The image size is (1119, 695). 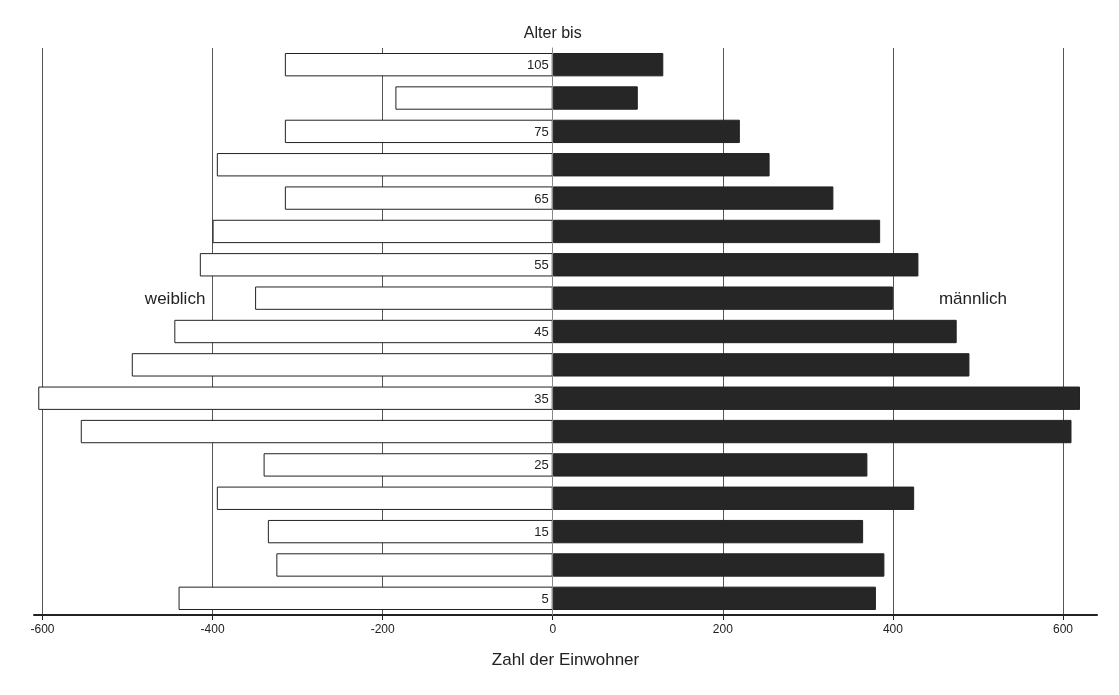 What do you see at coordinates (382, 629) in the screenshot?
I see `x-tick-label: -200` at bounding box center [382, 629].